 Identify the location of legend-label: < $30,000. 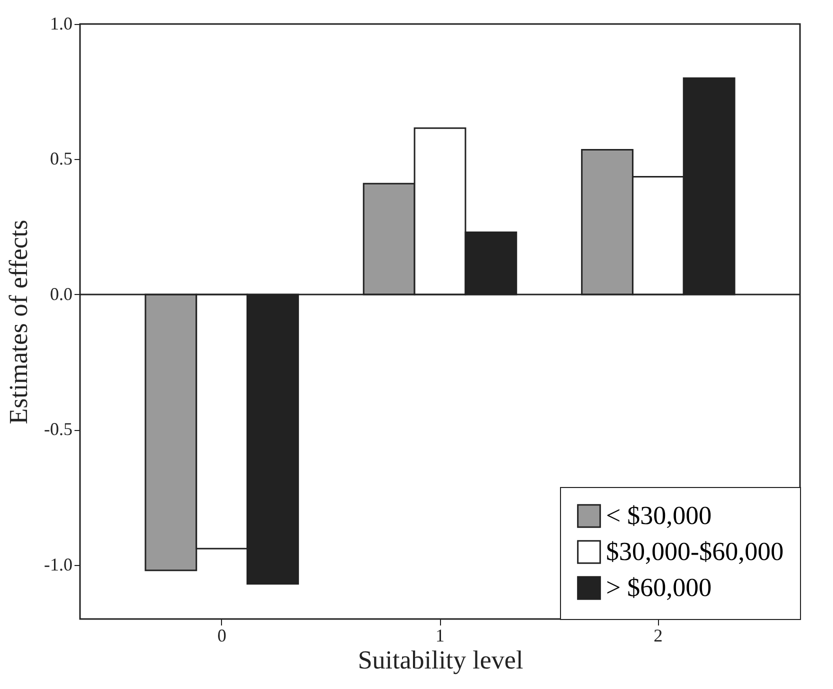
(659, 515).